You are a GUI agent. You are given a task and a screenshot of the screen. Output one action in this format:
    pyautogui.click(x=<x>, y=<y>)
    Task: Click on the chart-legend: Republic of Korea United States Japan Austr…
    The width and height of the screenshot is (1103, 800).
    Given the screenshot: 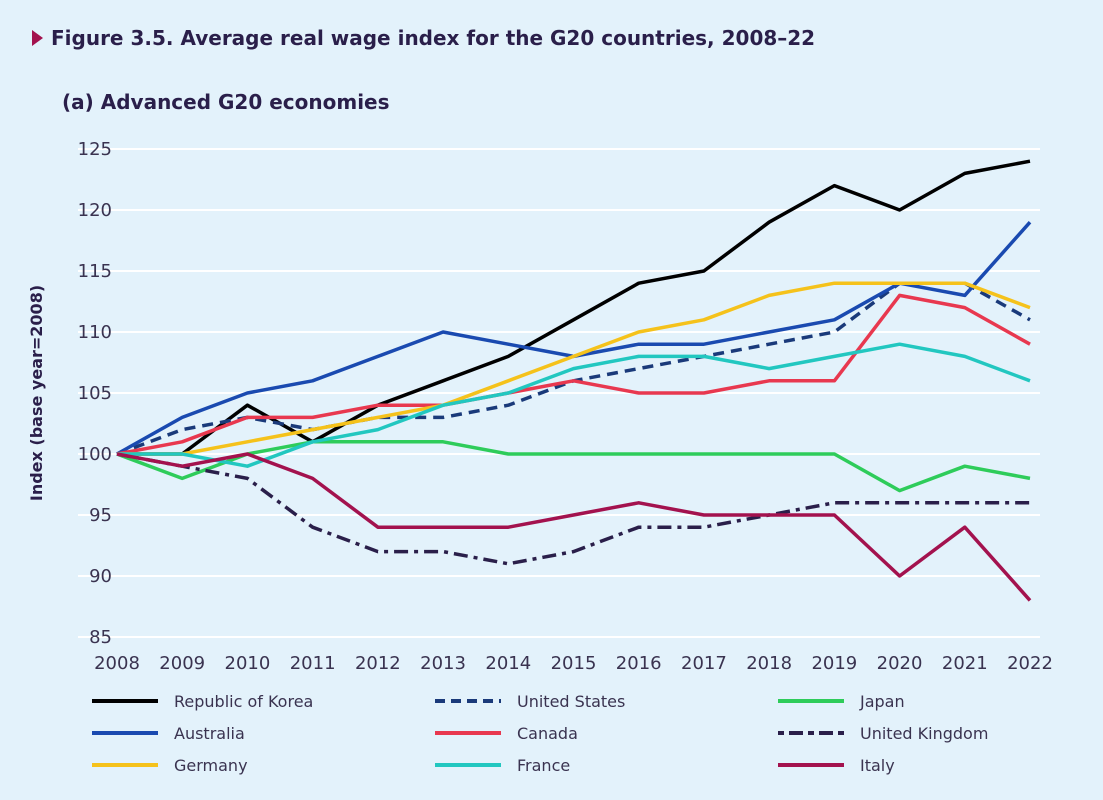 What is the action you would take?
    pyautogui.click(x=572, y=733)
    